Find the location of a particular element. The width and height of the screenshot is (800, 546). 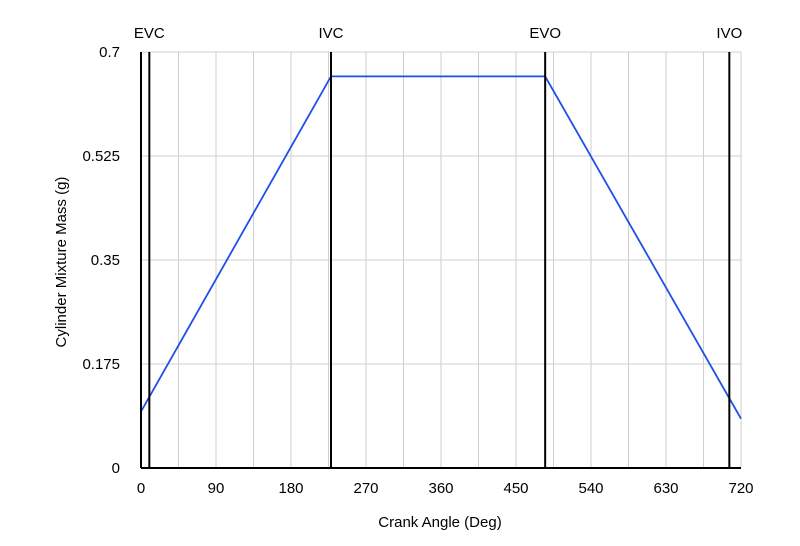

x-axis-title: Crank Angle (Deg) is located at coordinates (439, 522).